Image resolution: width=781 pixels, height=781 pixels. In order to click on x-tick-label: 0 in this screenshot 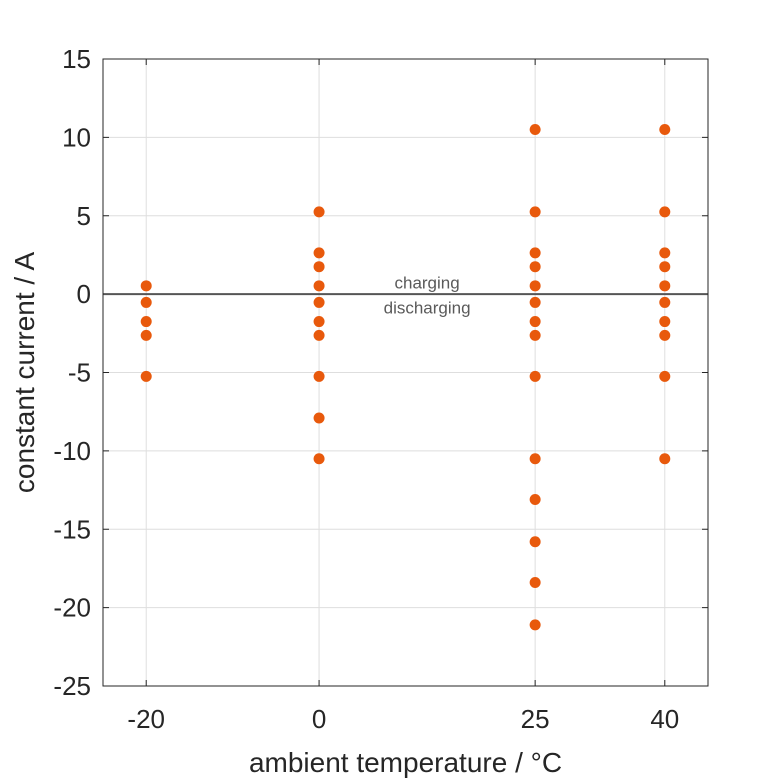, I will do `click(319, 719)`.